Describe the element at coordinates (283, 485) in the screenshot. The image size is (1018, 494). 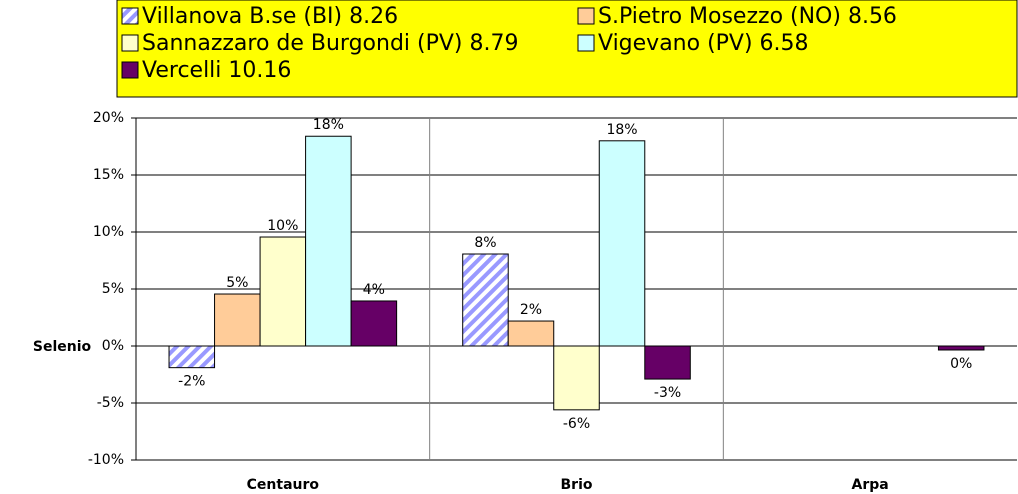
I see `x-tick-label: Centauro` at that location.